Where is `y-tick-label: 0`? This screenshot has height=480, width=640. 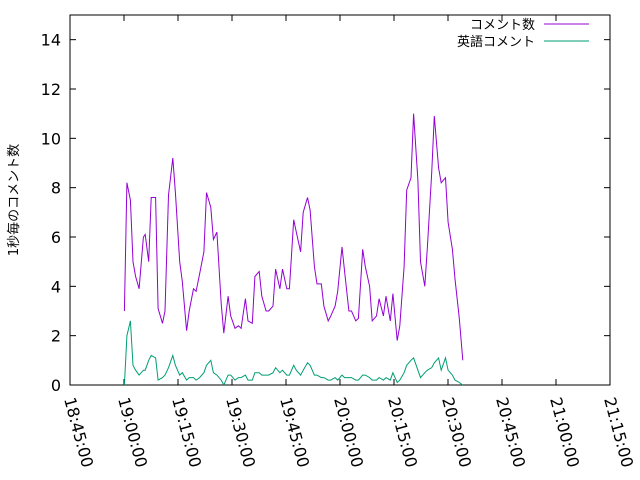 y-tick-label: 0 is located at coordinates (56, 385).